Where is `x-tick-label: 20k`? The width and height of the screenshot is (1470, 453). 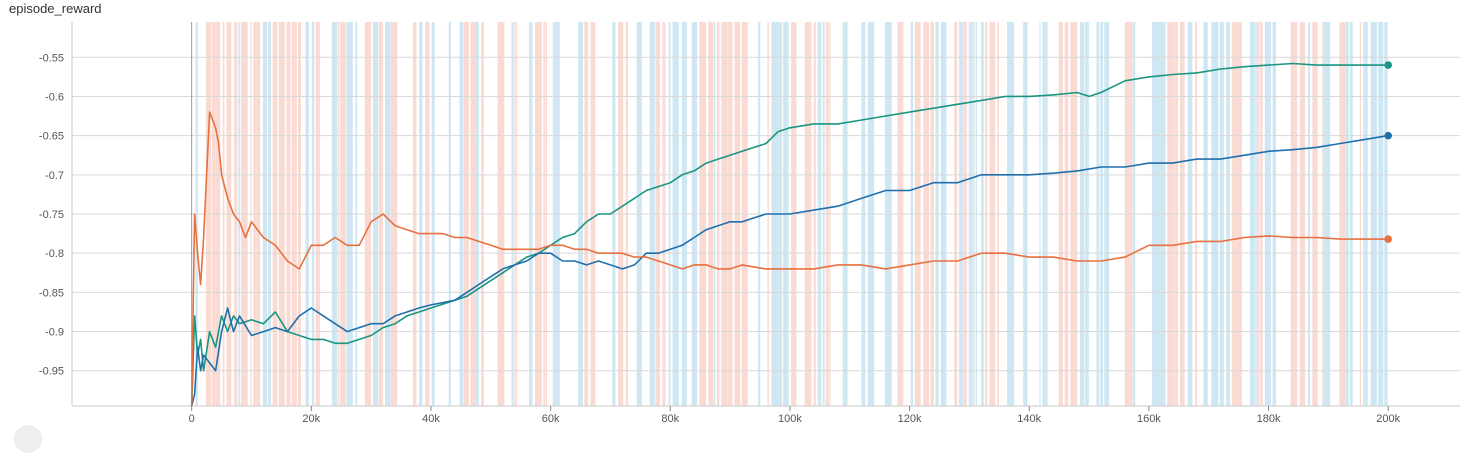 x-tick-label: 20k is located at coordinates (311, 419).